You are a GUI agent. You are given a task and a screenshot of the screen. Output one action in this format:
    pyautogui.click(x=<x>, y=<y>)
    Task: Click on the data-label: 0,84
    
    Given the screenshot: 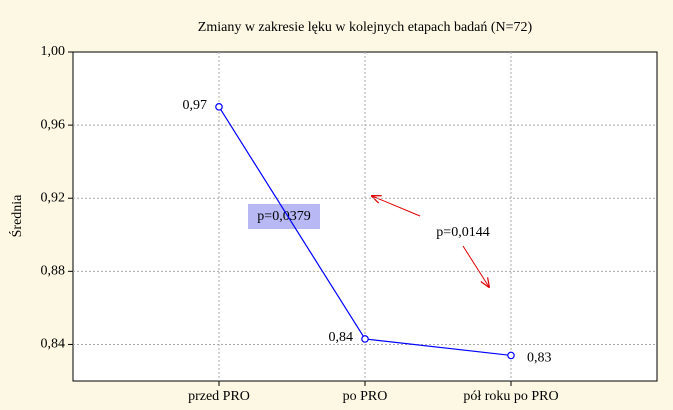 What is the action you would take?
    pyautogui.click(x=341, y=337)
    